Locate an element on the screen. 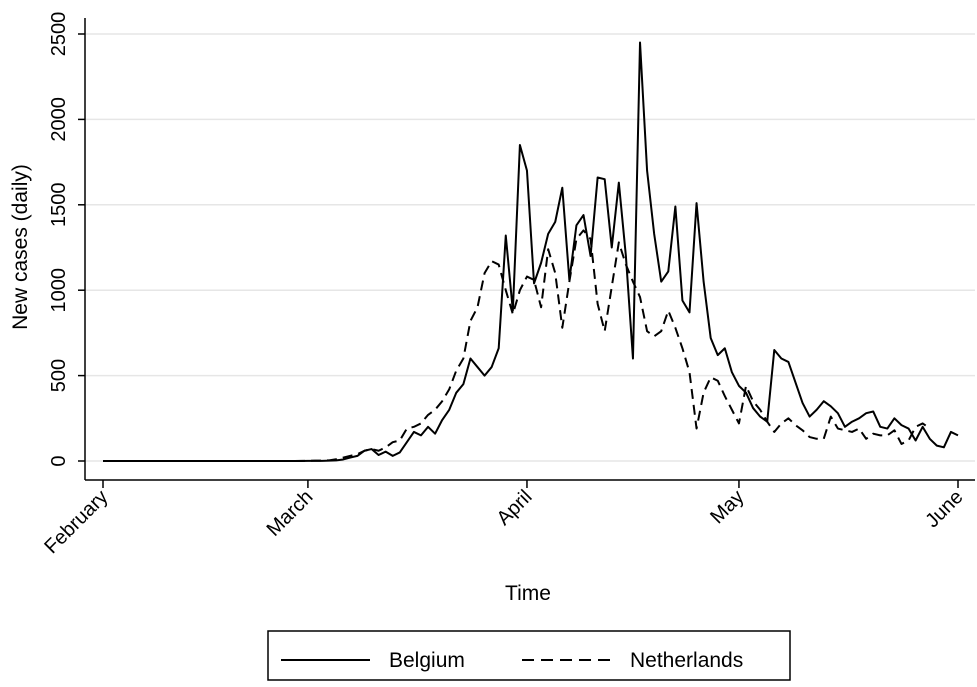  x-tick-label-march: March is located at coordinates (290, 513).